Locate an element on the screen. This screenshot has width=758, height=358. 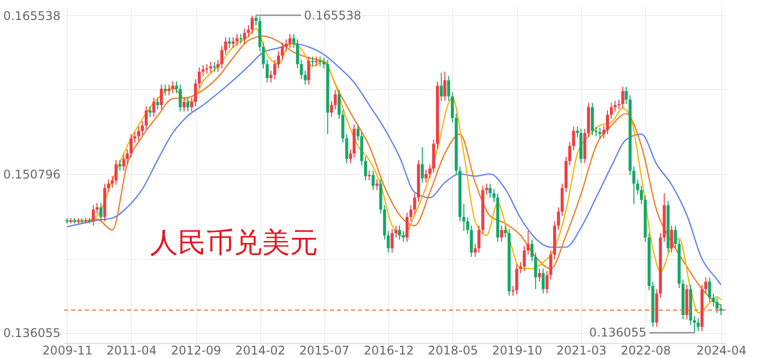
annotation: 人民币兑美元 is located at coordinates (234, 242).